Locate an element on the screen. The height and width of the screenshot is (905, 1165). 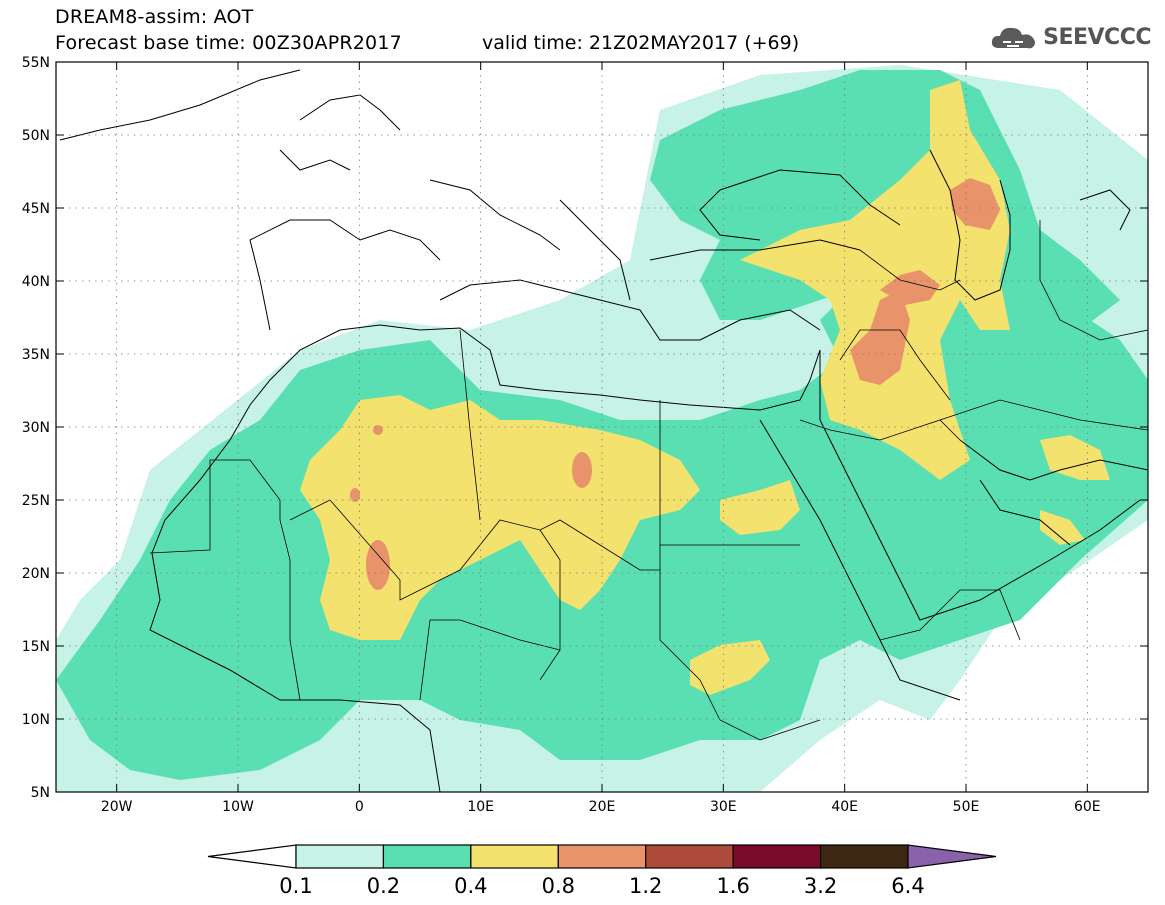
lat-label-40N: 40N is located at coordinates (36, 282).